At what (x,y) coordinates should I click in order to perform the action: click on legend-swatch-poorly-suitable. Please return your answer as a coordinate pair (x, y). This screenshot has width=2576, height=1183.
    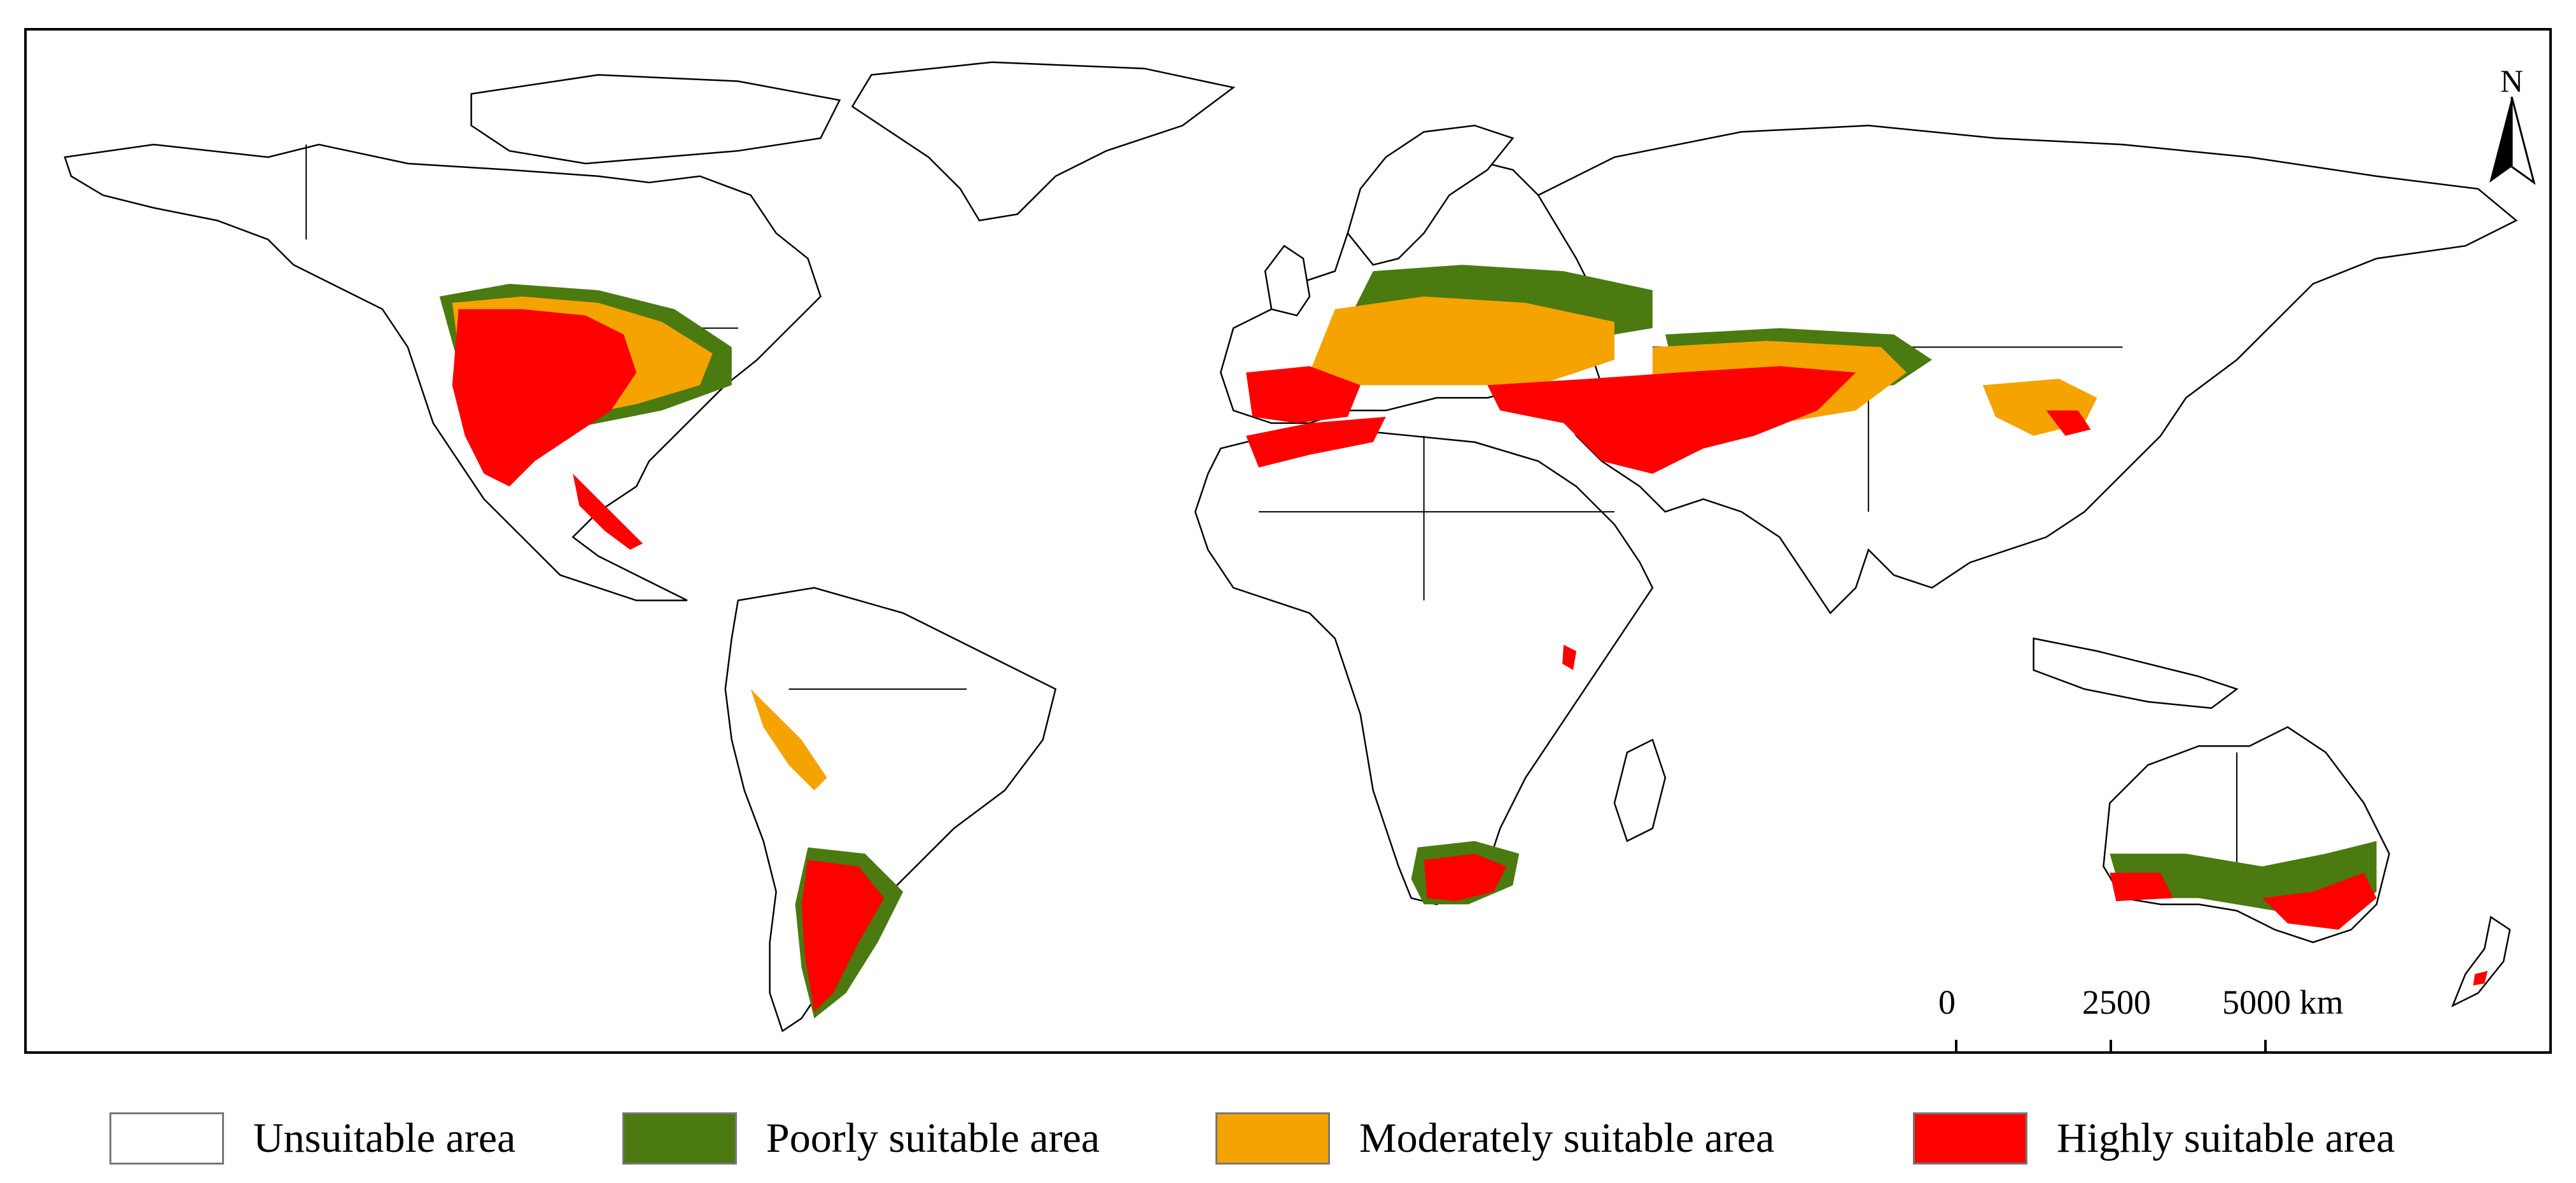
    Looking at the image, I should click on (679, 1138).